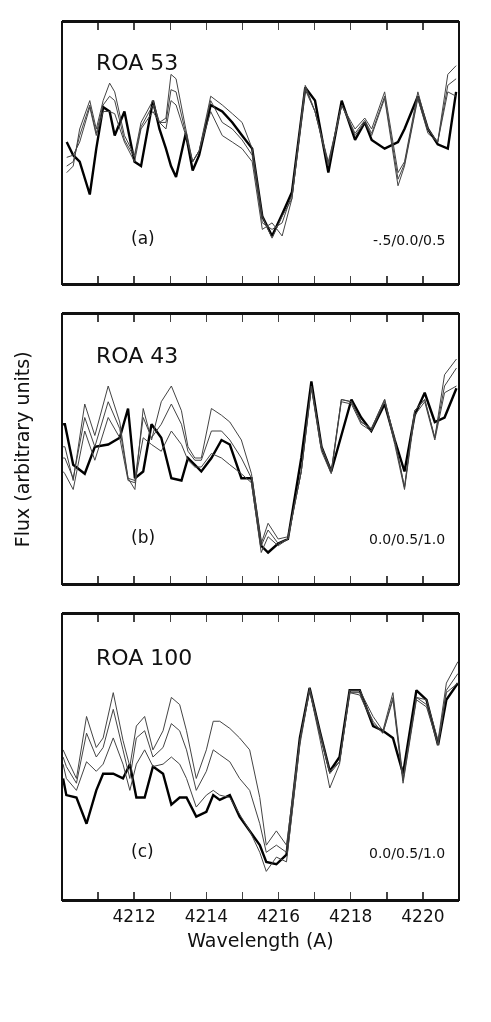 The image size is (491, 1022). Describe the element at coordinates (22, 449) in the screenshot. I see `y-axis-title: Flux (arbitrary units)` at that location.